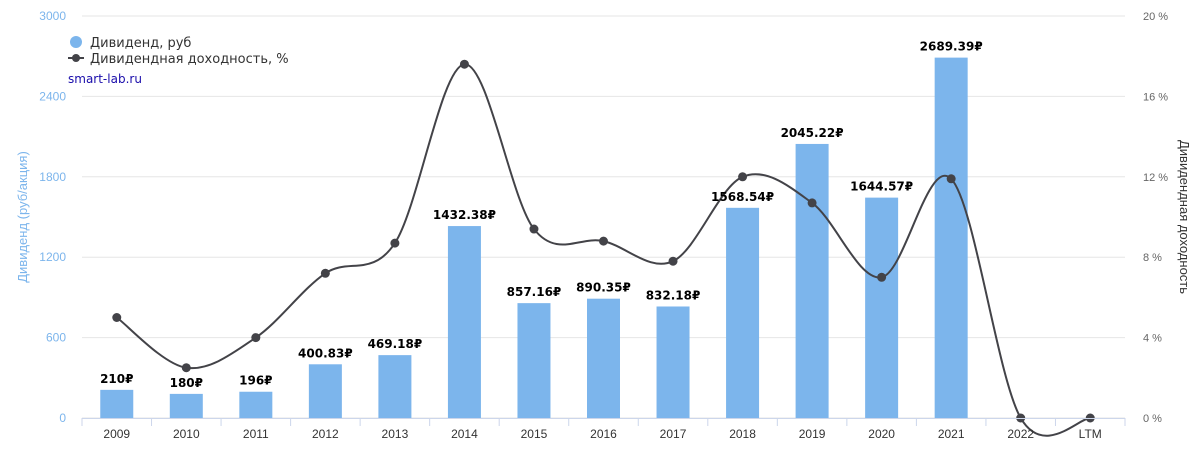  Describe the element at coordinates (742, 197) in the screenshot. I see `bar-data-label: 1568.54₽` at that location.